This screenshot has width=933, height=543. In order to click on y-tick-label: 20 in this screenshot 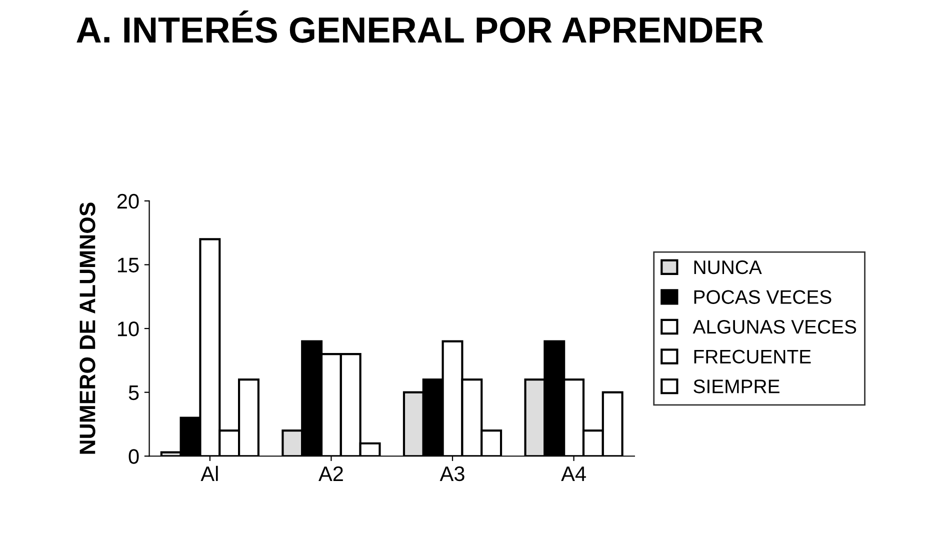, I will do `click(128, 201)`.